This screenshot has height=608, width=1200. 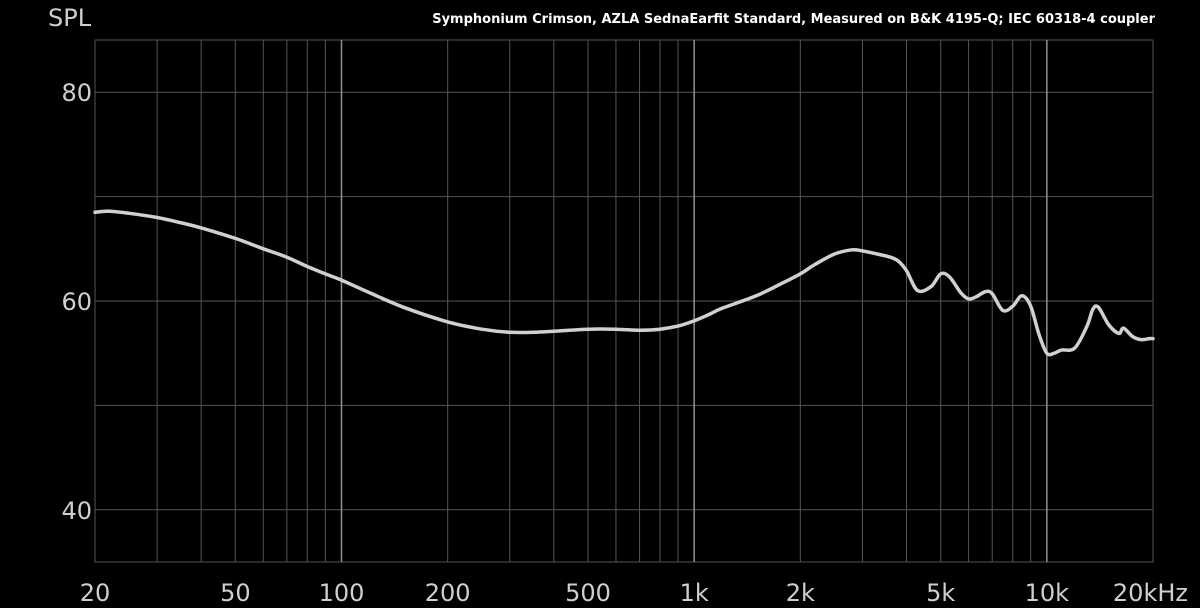 I want to click on x-tick-label: 5k, so click(x=940, y=593).